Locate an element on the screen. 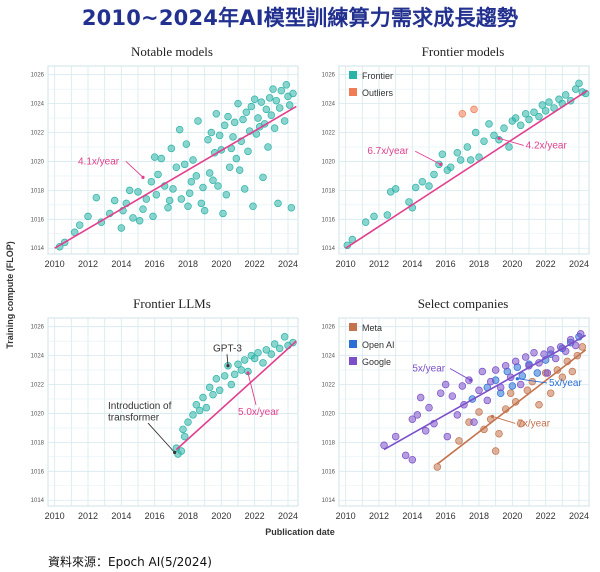 The image size is (600, 572). source-note: 資料來源：Epoch AI(5/2024) is located at coordinates (130, 562).